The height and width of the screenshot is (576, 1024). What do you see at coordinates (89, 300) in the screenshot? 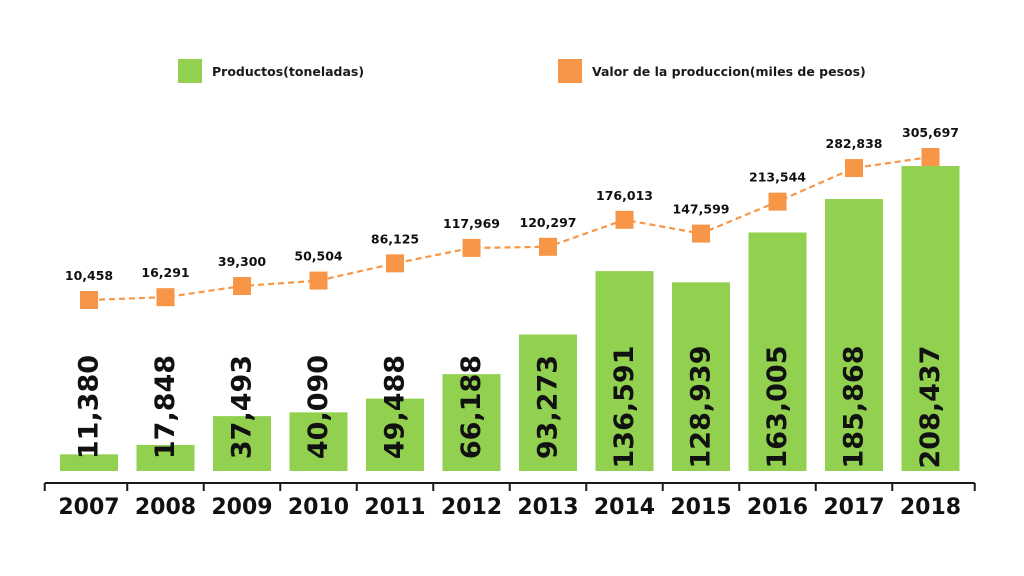
I see `line-marker-2007` at bounding box center [89, 300].